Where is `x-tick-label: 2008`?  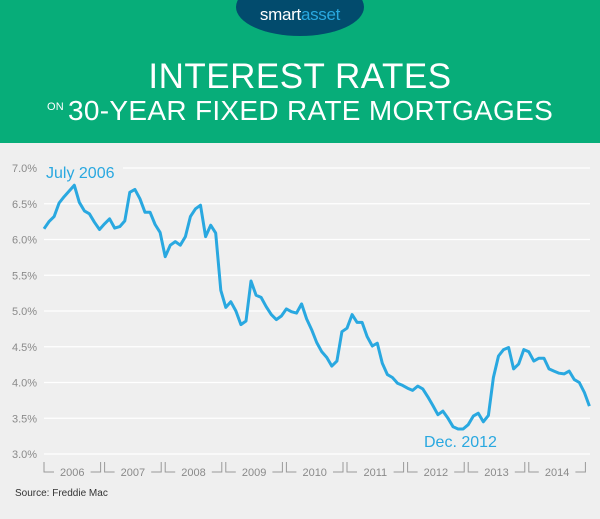
x-tick-label: 2008 is located at coordinates (193, 473).